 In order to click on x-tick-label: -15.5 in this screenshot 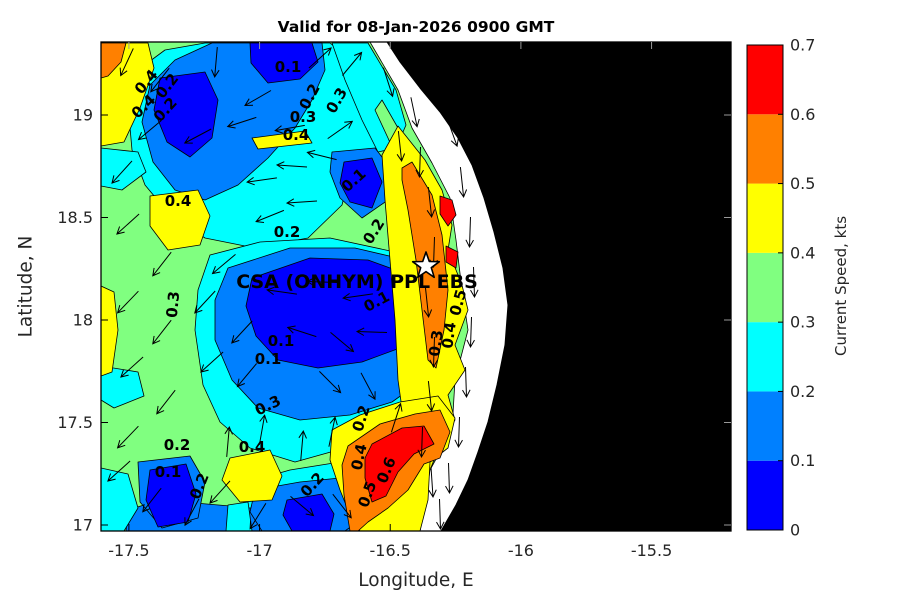, I will do `click(651, 550)`.